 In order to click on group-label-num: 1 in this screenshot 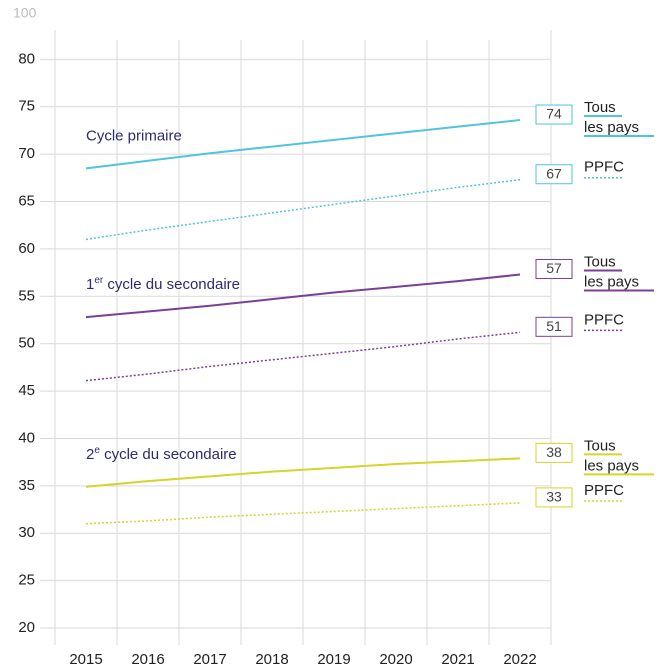, I will do `click(90, 284)`.